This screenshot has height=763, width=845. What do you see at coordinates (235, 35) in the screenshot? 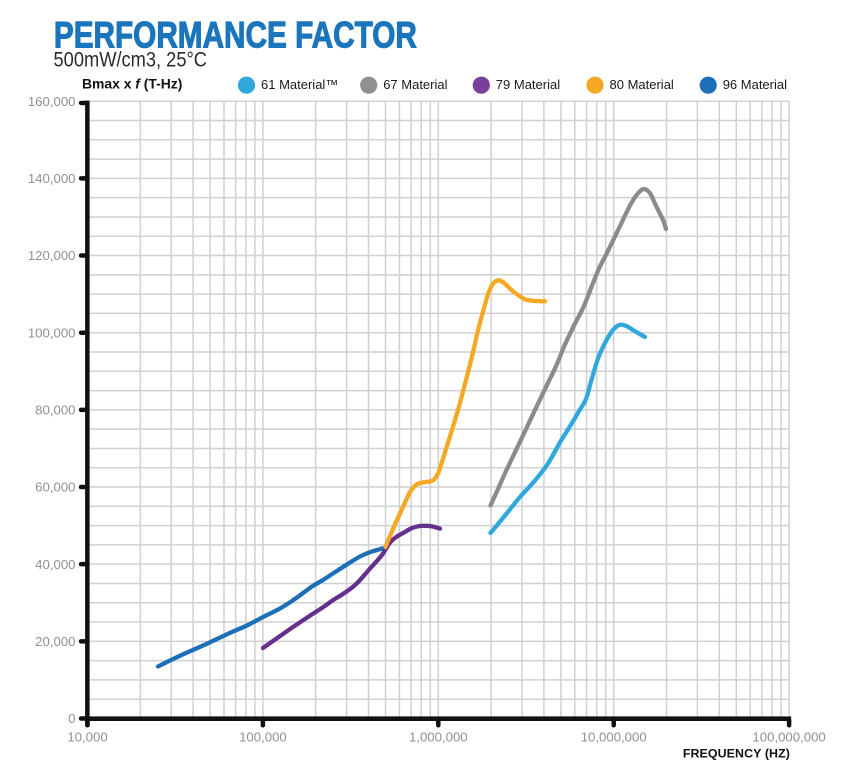
I see `svg-text: PERFORMANCE FACTOR` at bounding box center [235, 35].